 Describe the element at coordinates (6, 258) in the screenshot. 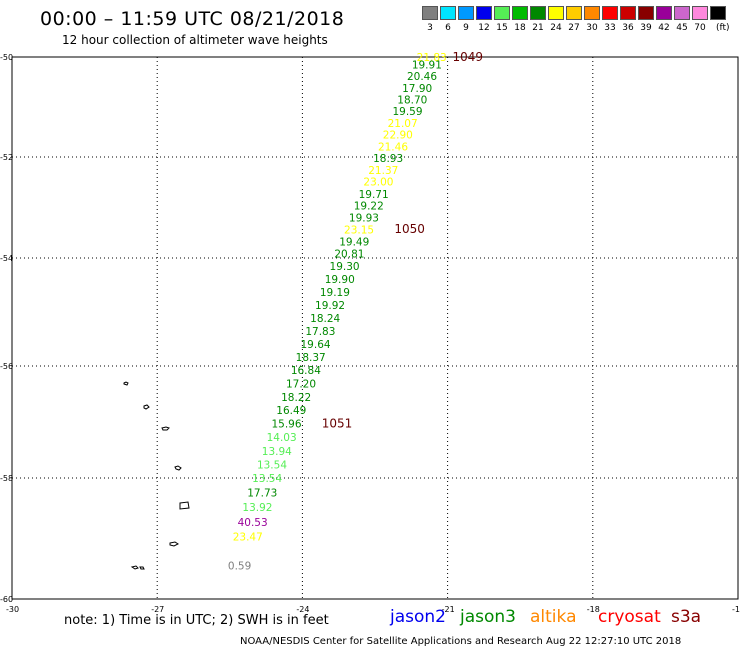

I see `lat-tick-label: -54` at that location.